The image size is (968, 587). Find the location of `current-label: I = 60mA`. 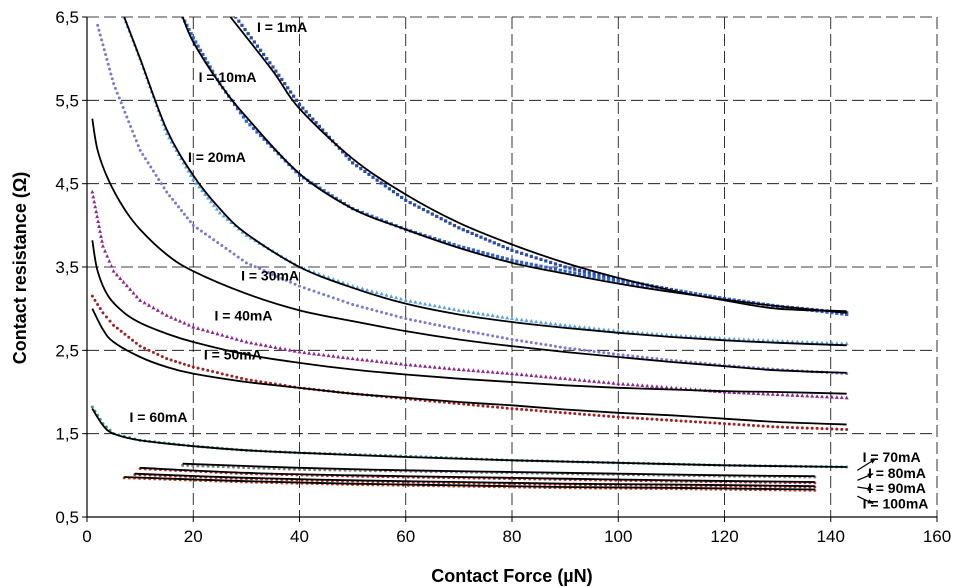

current-label: I = 60mA is located at coordinates (159, 417).